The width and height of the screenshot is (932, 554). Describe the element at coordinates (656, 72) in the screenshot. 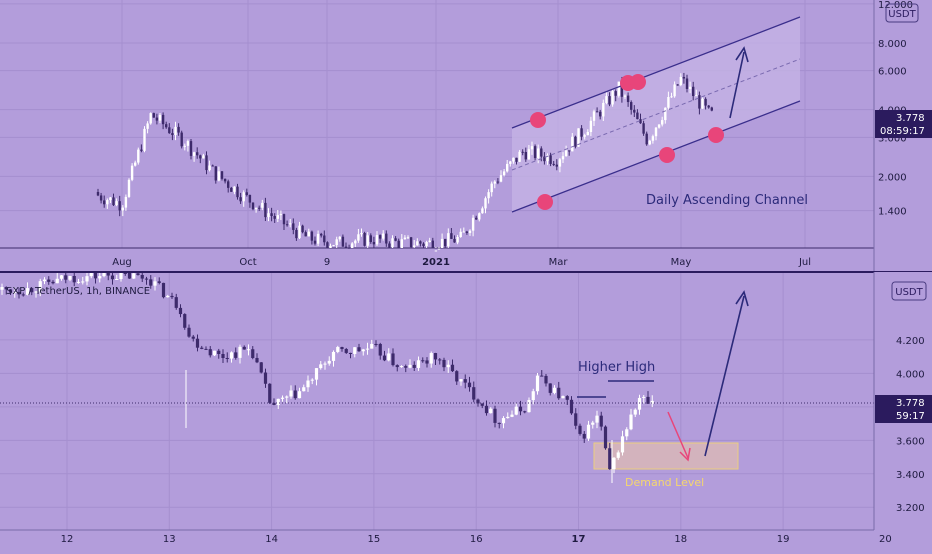

I see `channel-upper-line` at that location.